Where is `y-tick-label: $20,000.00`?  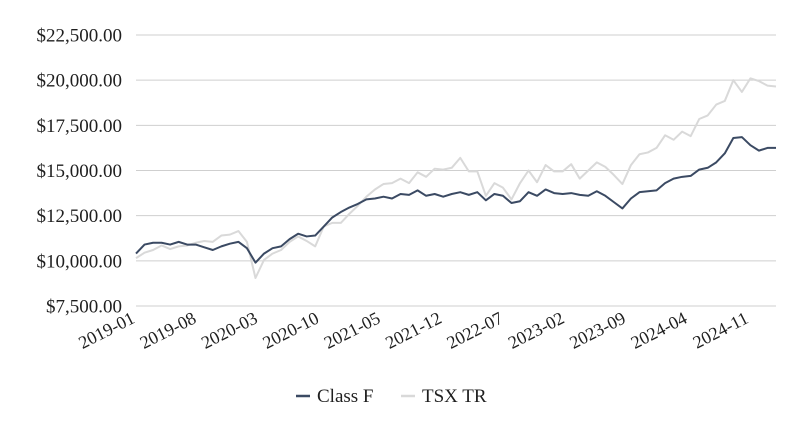 y-tick-label: $20,000.00 is located at coordinates (80, 81).